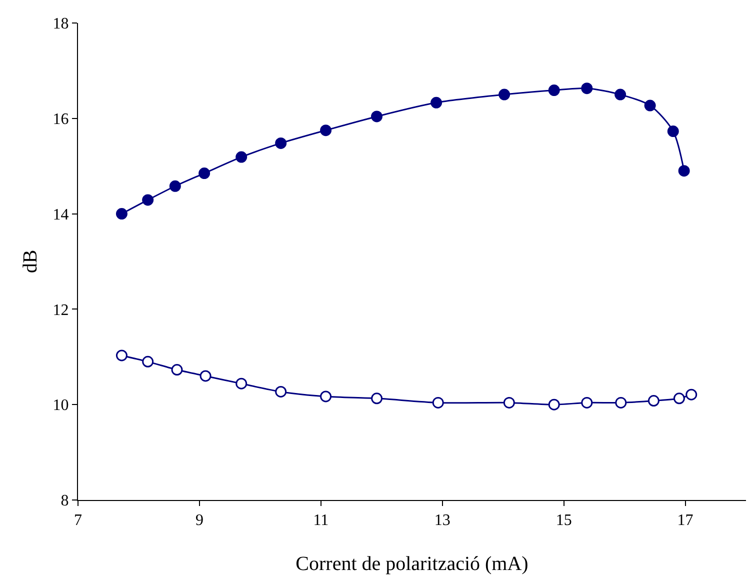 The image size is (750, 579). Describe the element at coordinates (60, 119) in the screenshot. I see `y-tick-label: 16` at that location.